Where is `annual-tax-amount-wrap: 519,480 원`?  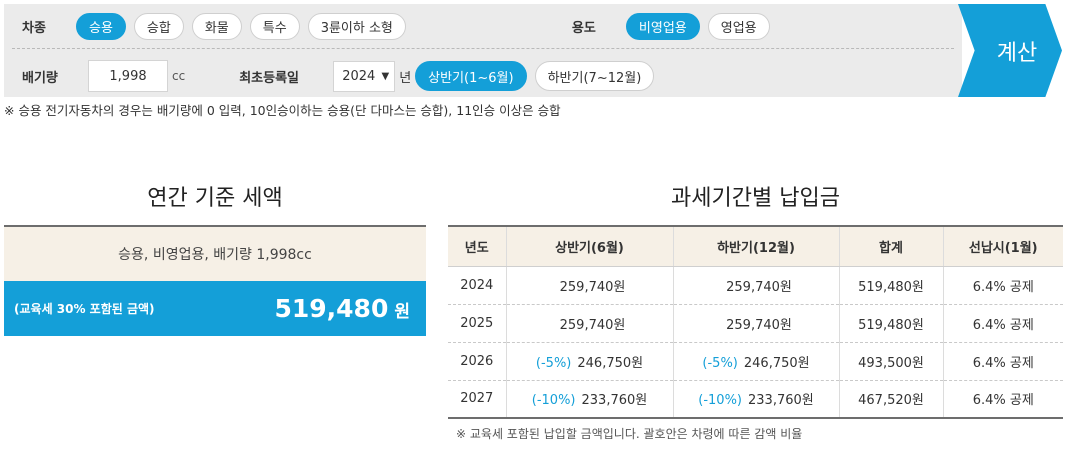
annual-tax-amount-wrap: 519,480 원 is located at coordinates (342, 308).